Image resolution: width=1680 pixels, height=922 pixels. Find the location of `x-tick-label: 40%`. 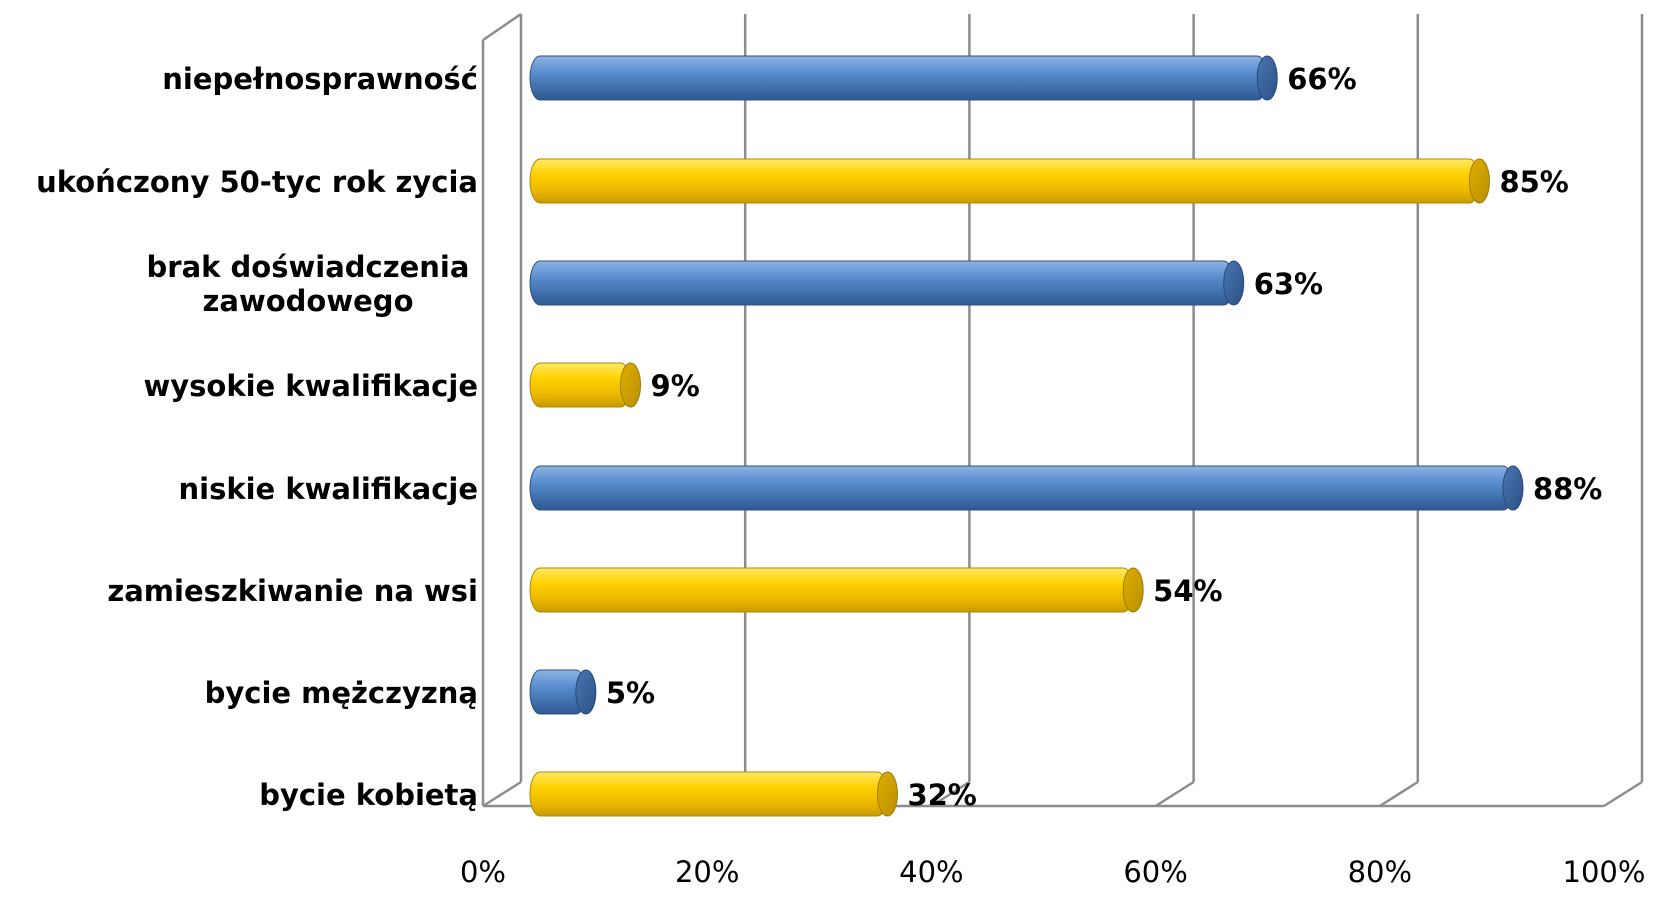

x-tick-label: 40% is located at coordinates (931, 872).